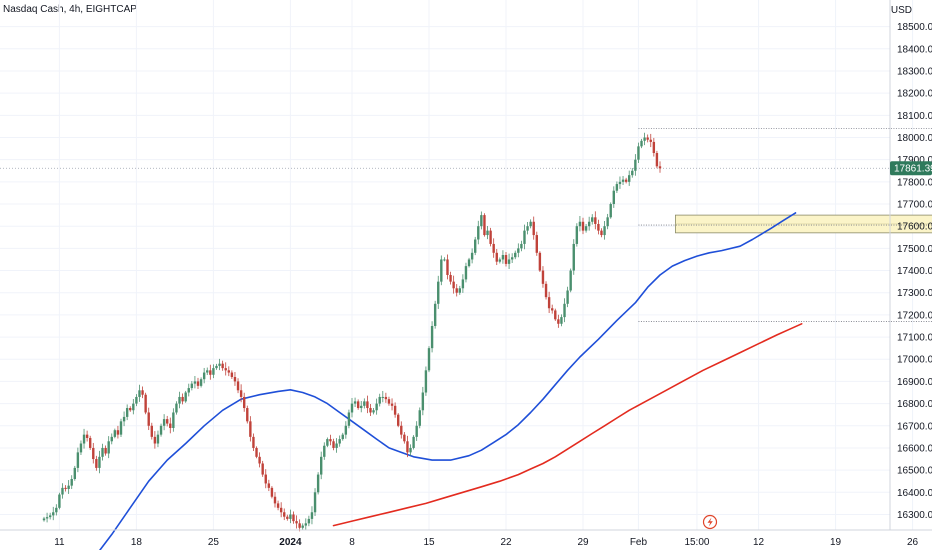 This screenshot has width=932, height=550. Describe the element at coordinates (914, 426) in the screenshot. I see `price-tick-label: 16700.00` at that location.